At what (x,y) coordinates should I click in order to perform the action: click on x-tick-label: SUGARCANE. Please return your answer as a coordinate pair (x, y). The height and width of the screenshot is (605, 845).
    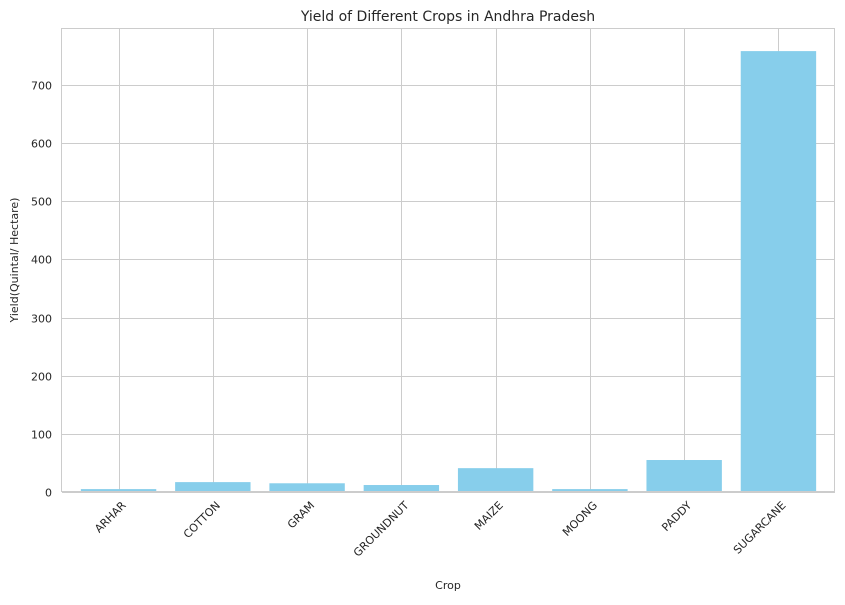
    Looking at the image, I should click on (760, 528).